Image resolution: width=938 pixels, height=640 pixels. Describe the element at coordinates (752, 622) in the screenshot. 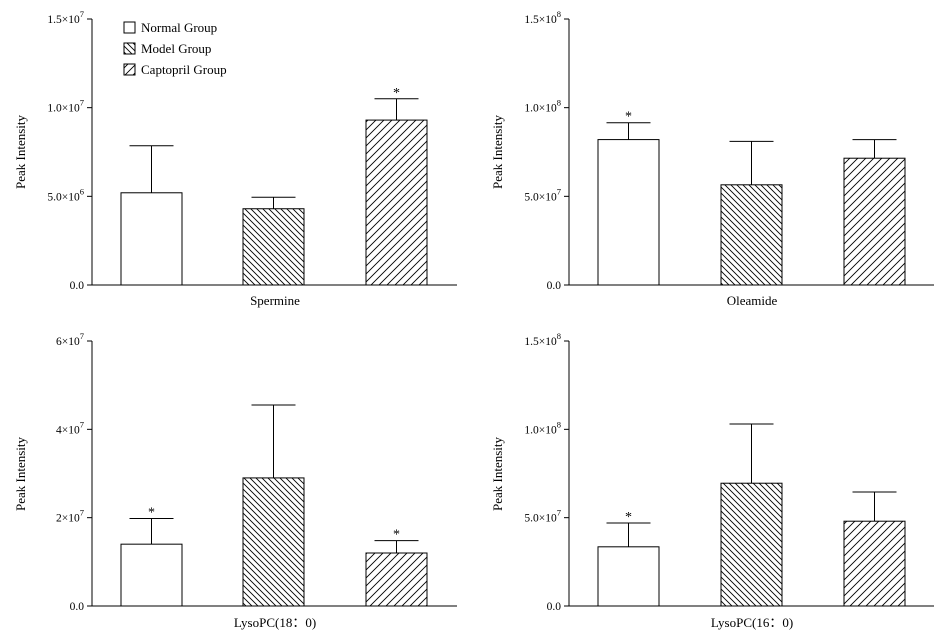

I see `x-axis-label-panel-4: LysoPC(16：0)` at that location.